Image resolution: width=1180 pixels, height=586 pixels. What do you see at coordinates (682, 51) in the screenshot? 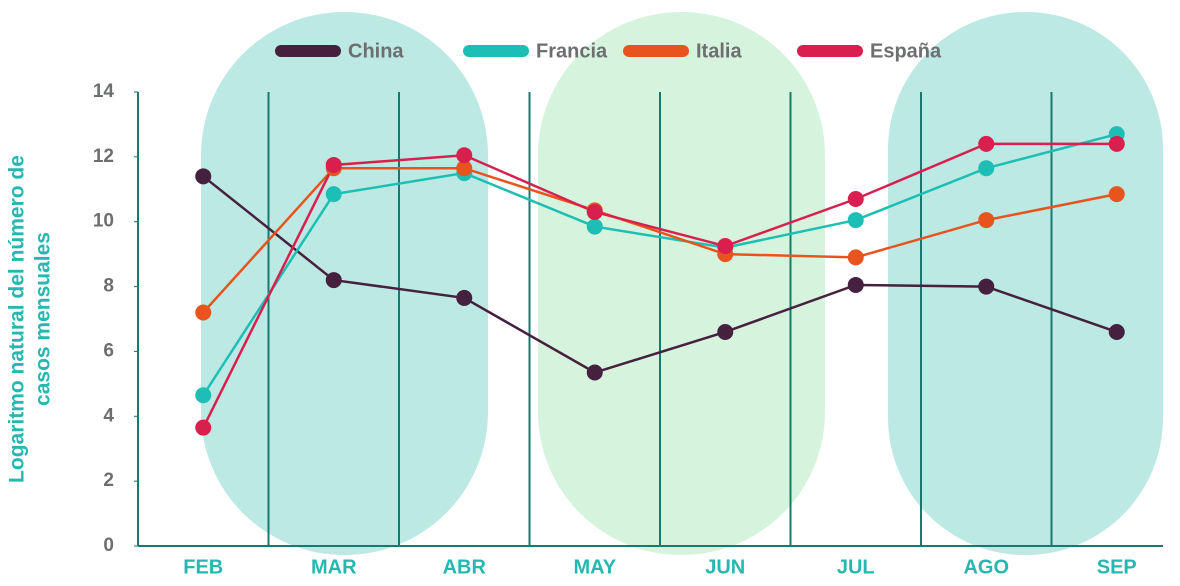
I see `legend-item: Italia` at bounding box center [682, 51].